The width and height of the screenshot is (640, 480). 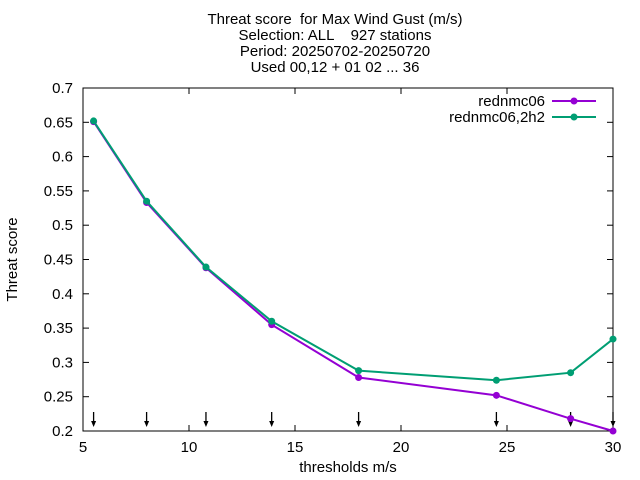 What do you see at coordinates (12, 259) in the screenshot?
I see `y-axis-label: Threat score` at bounding box center [12, 259].